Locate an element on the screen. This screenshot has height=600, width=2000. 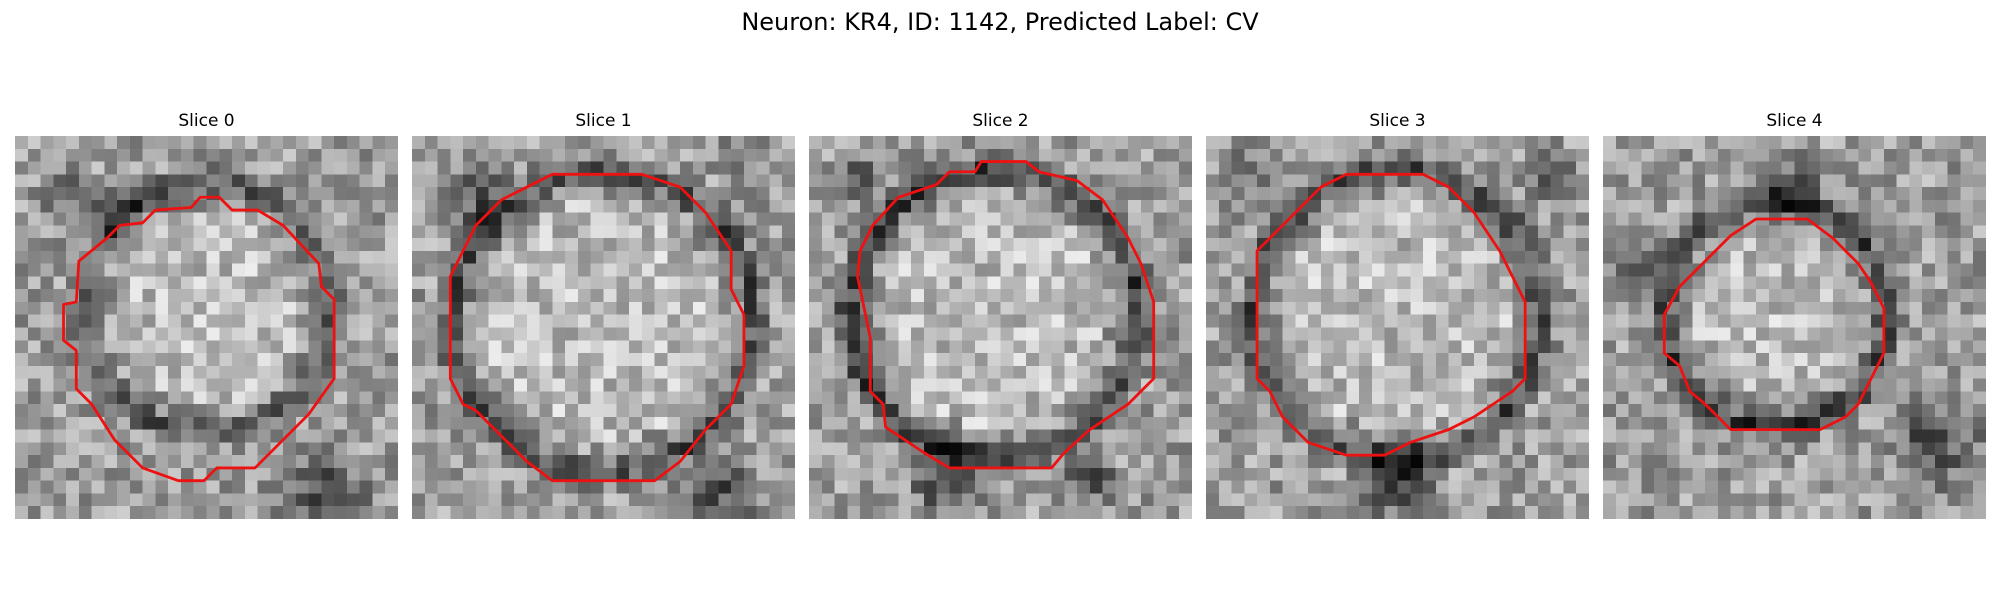
slice-title-1: Slice 1 is located at coordinates (603, 121).